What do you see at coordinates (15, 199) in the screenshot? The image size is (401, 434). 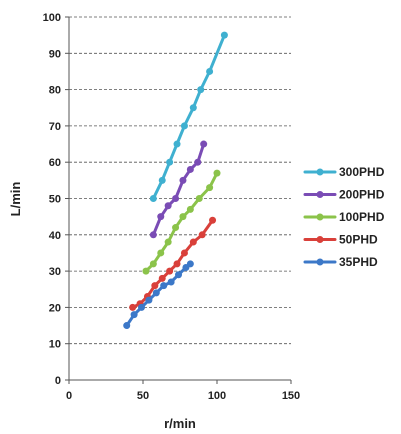 I see `y-axis-title: L/min` at bounding box center [15, 199].